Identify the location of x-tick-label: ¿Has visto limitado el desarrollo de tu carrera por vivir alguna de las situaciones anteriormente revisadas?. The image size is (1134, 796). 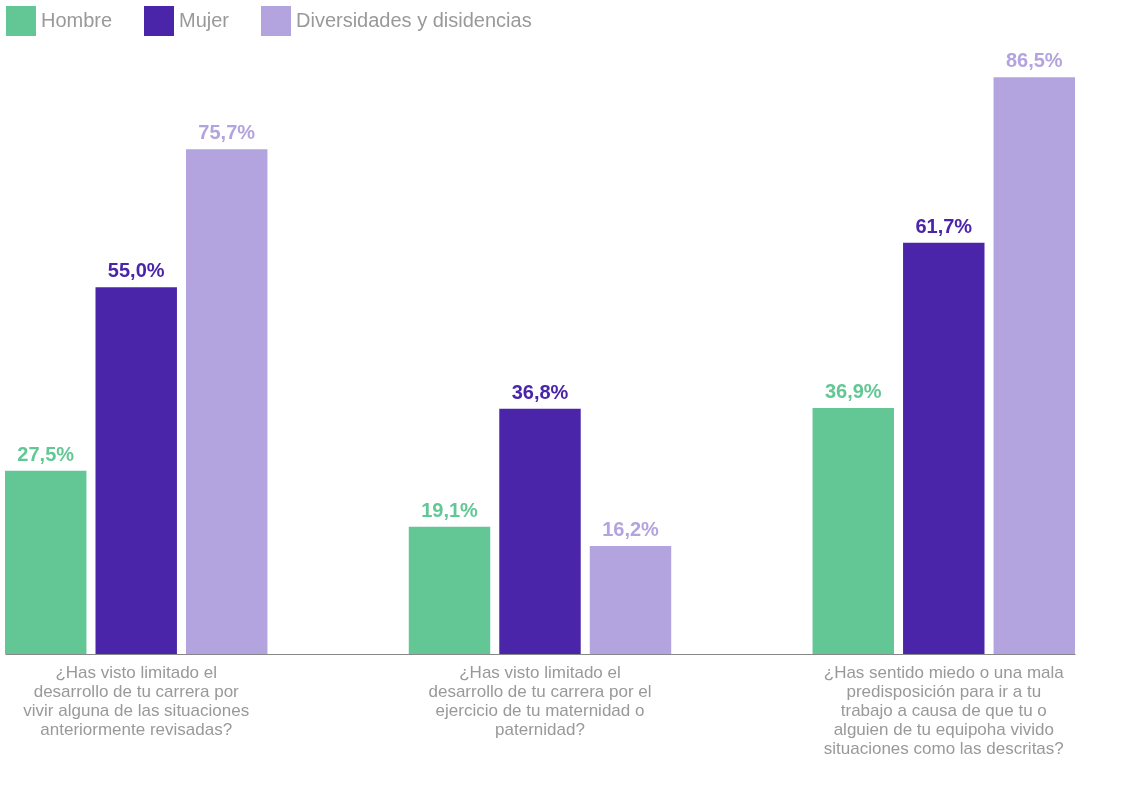
(136, 700).